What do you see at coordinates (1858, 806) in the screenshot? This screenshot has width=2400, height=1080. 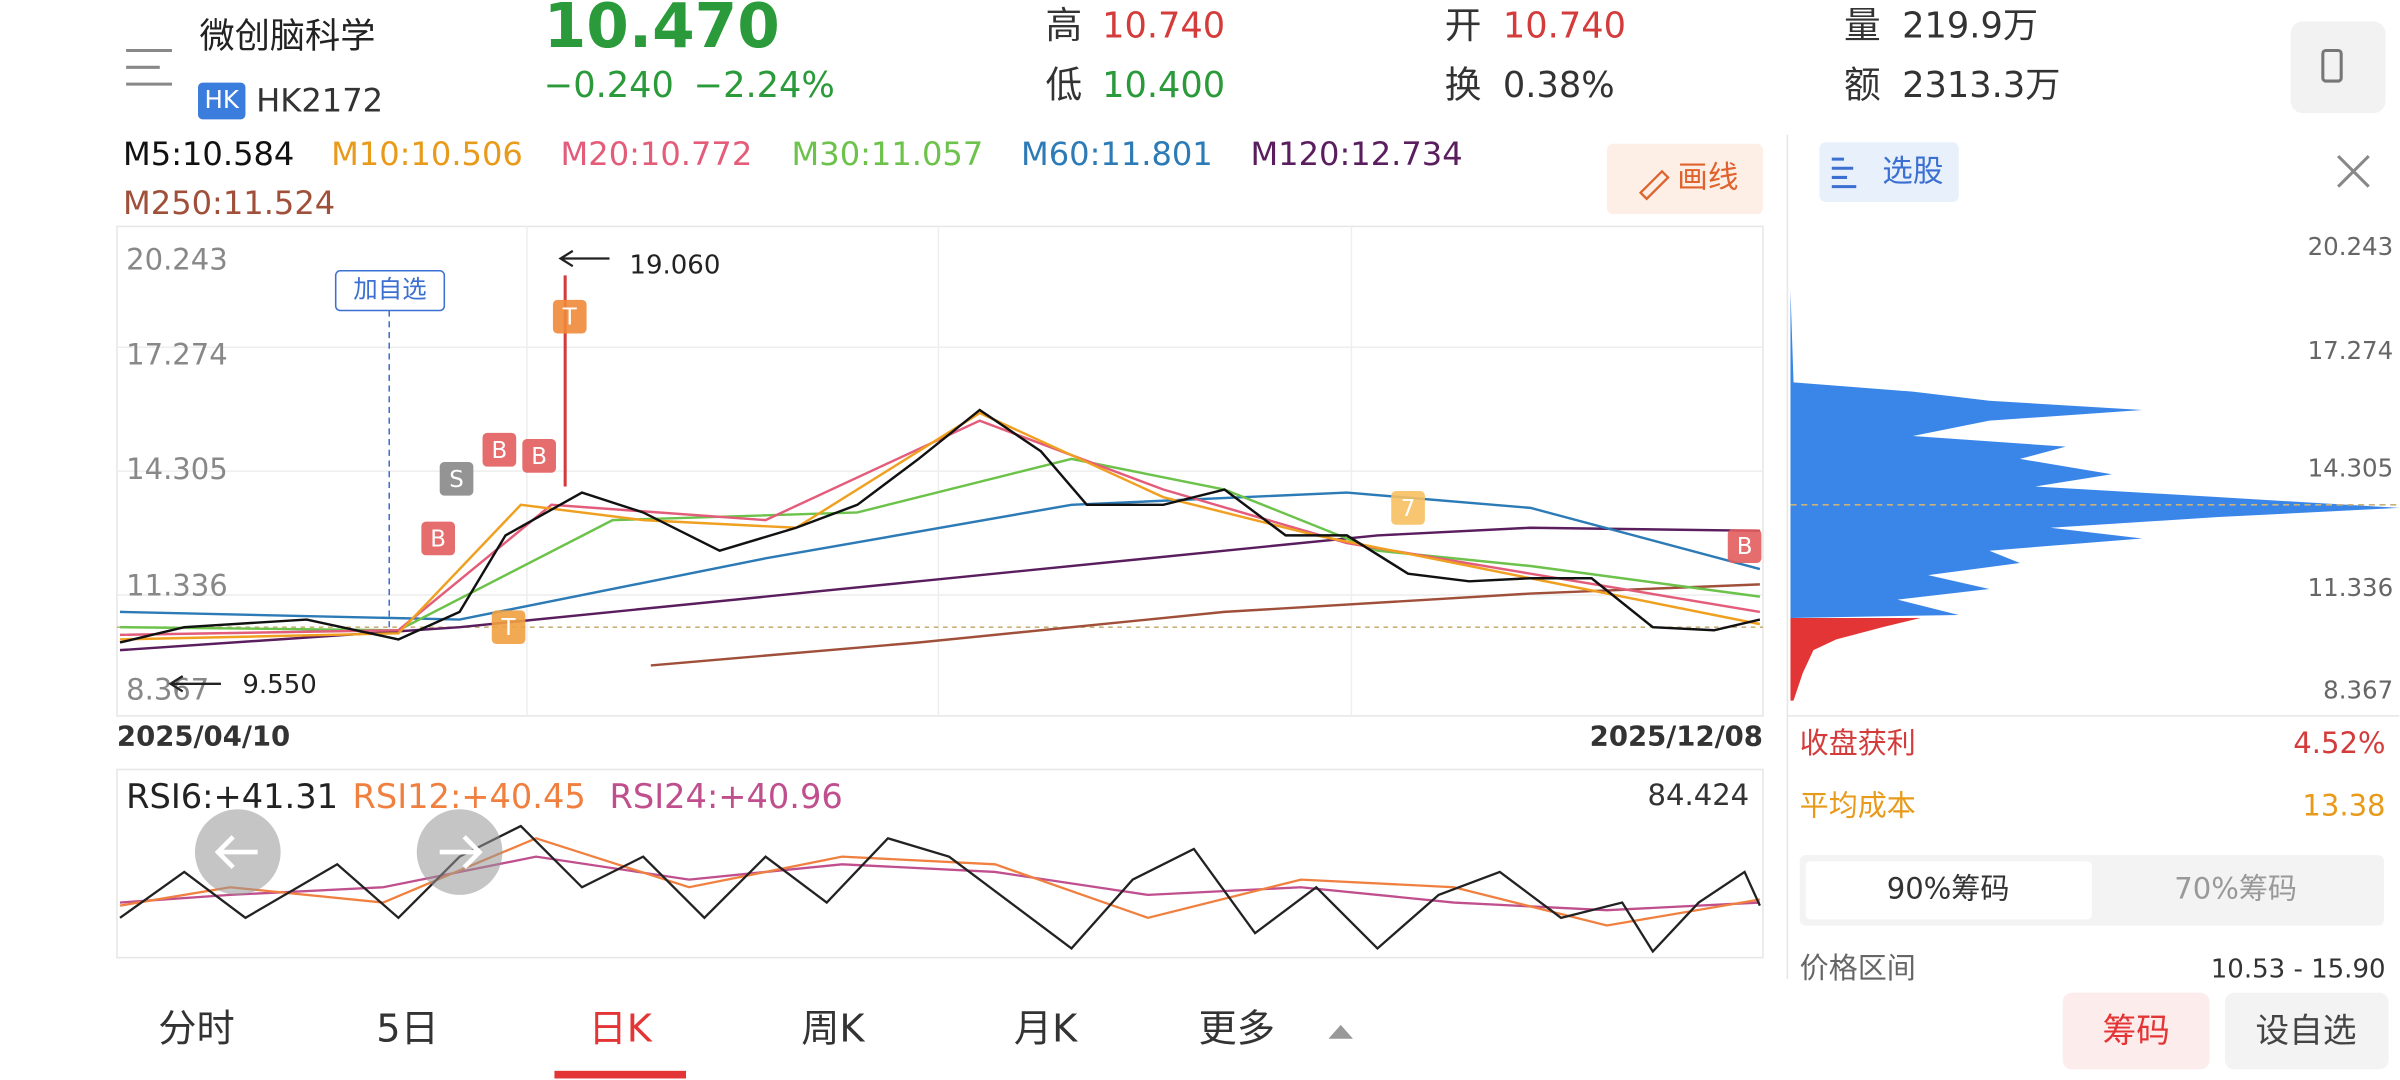 I see `cost-label: 平均成本` at bounding box center [1858, 806].